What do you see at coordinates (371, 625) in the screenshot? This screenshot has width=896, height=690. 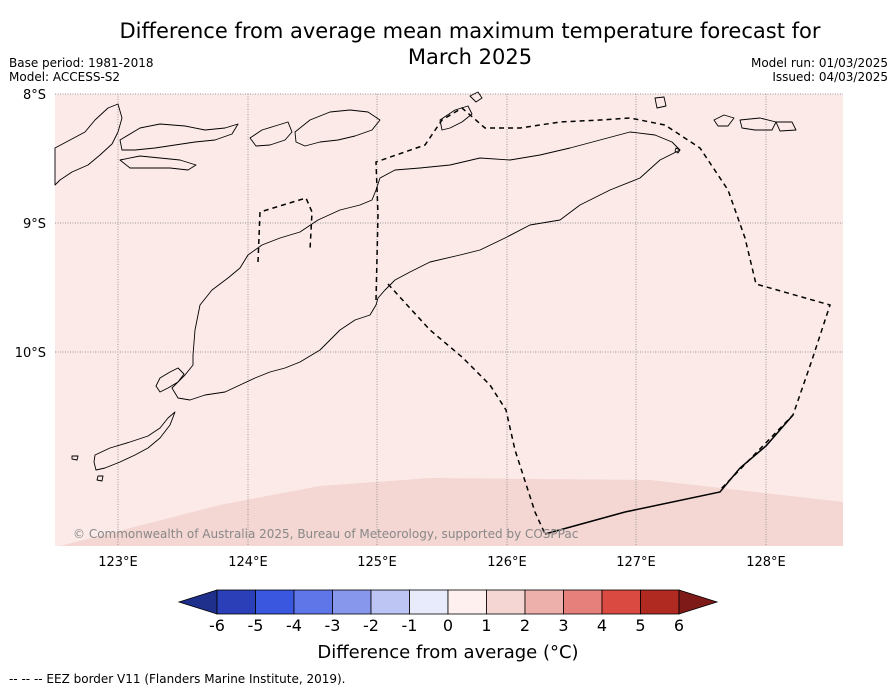 I see `colorbar-tick-label: -2` at bounding box center [371, 625].